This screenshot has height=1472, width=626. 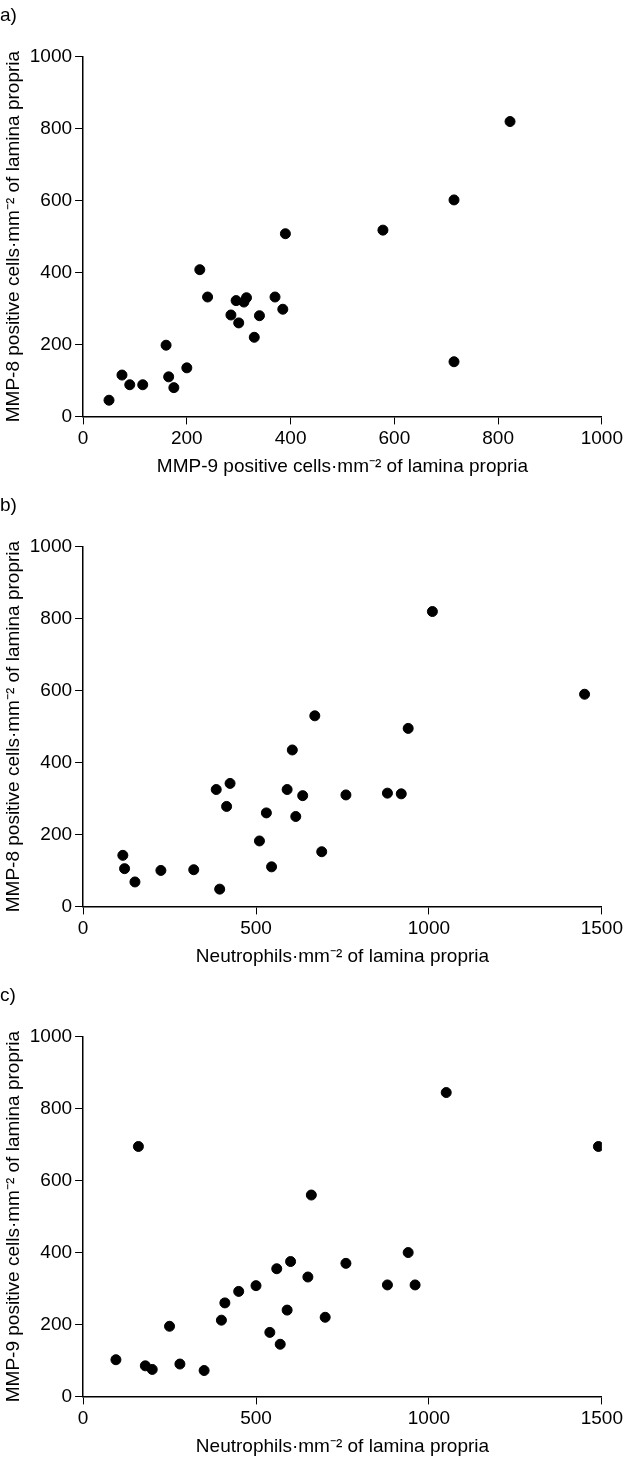 What do you see at coordinates (290, 438) in the screenshot?
I see `x-tick-label: 400` at bounding box center [290, 438].